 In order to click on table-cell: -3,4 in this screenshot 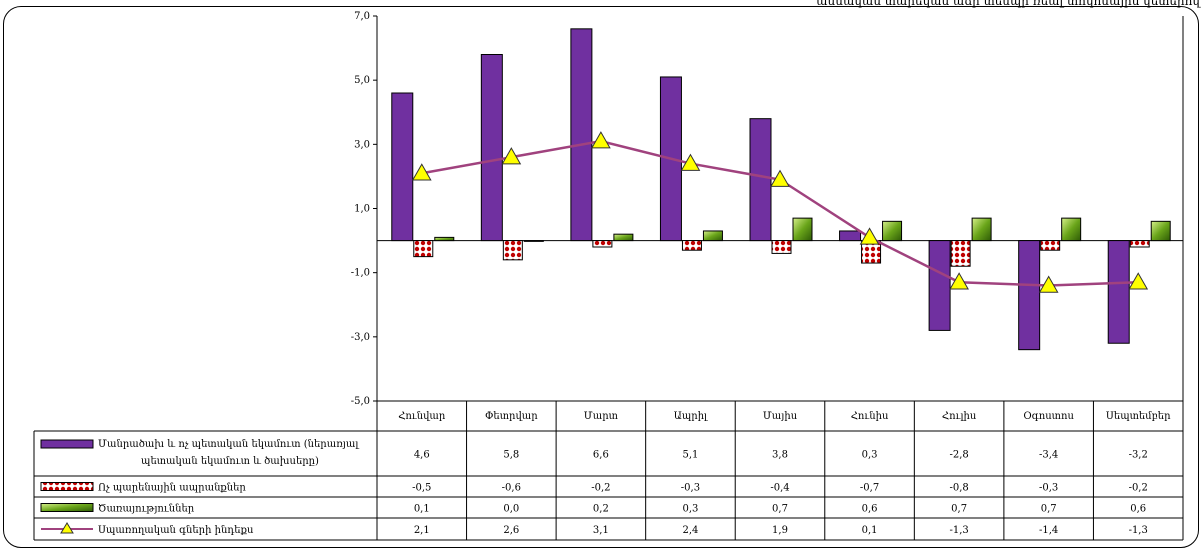, I will do `click(1048, 455)`.